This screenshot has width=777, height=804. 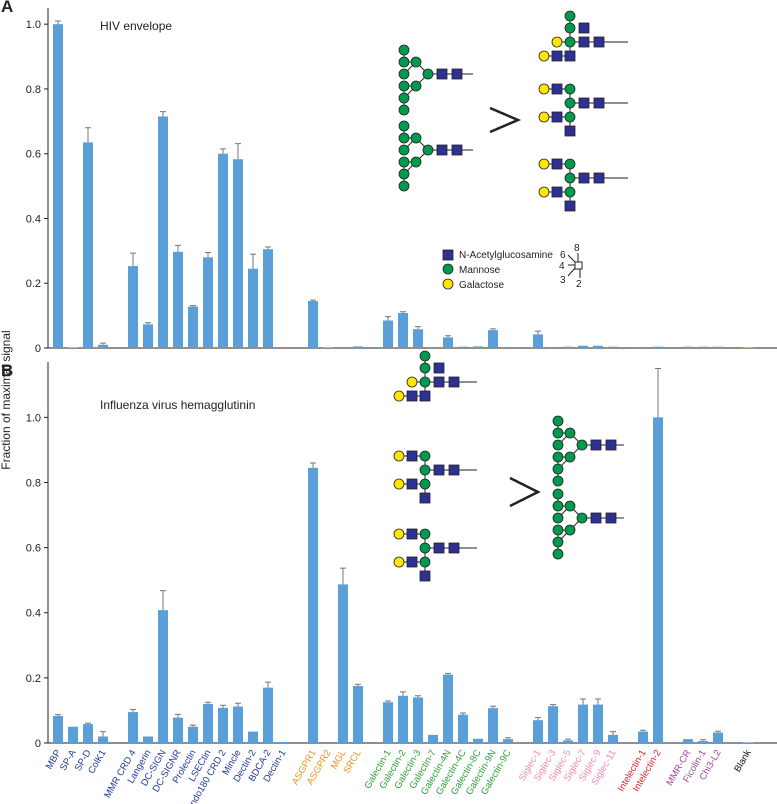 What do you see at coordinates (33, 25) in the screenshot?
I see `y-tick-label: 1.0` at bounding box center [33, 25].